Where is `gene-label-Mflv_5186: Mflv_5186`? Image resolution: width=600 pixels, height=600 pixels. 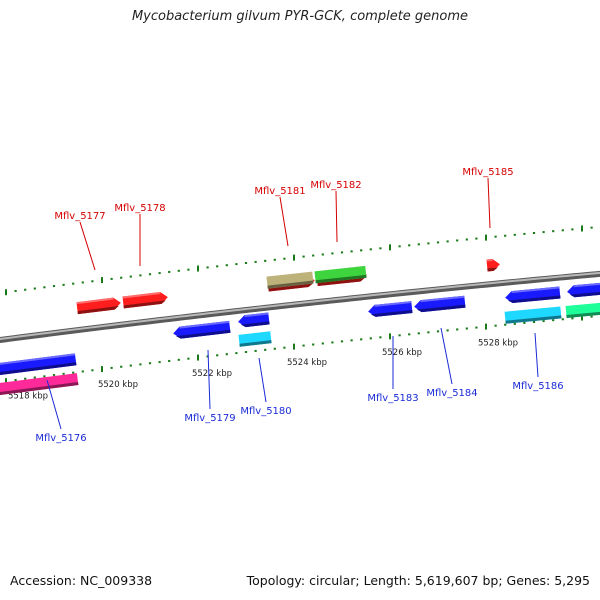
gene-label-Mflv_5186: Mflv_5186 is located at coordinates (537, 386).